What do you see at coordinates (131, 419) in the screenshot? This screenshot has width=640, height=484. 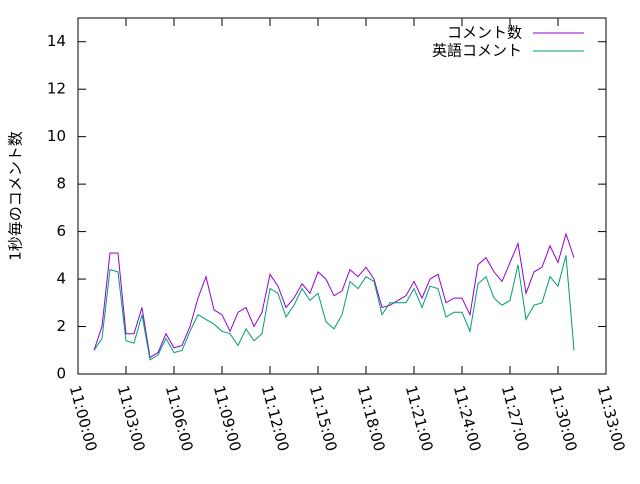 I see `x-tick-label: 11:03:00` at bounding box center [131, 419].